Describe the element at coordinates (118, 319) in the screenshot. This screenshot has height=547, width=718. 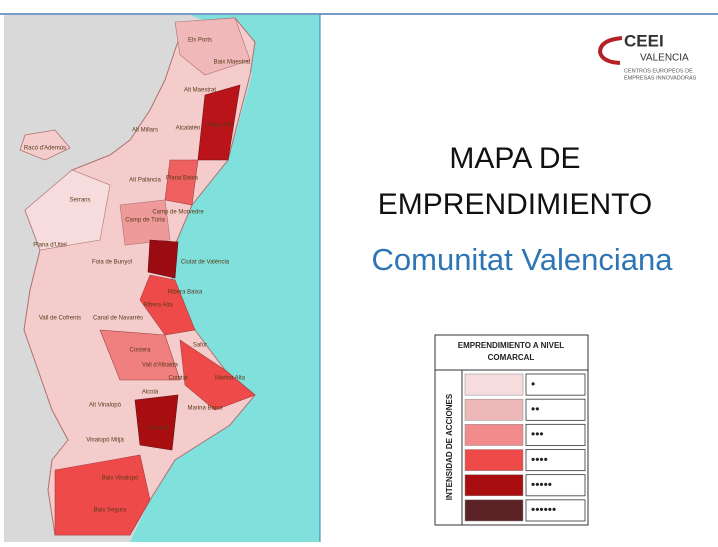
I see `region-label: Canal de Navarrés` at that location.